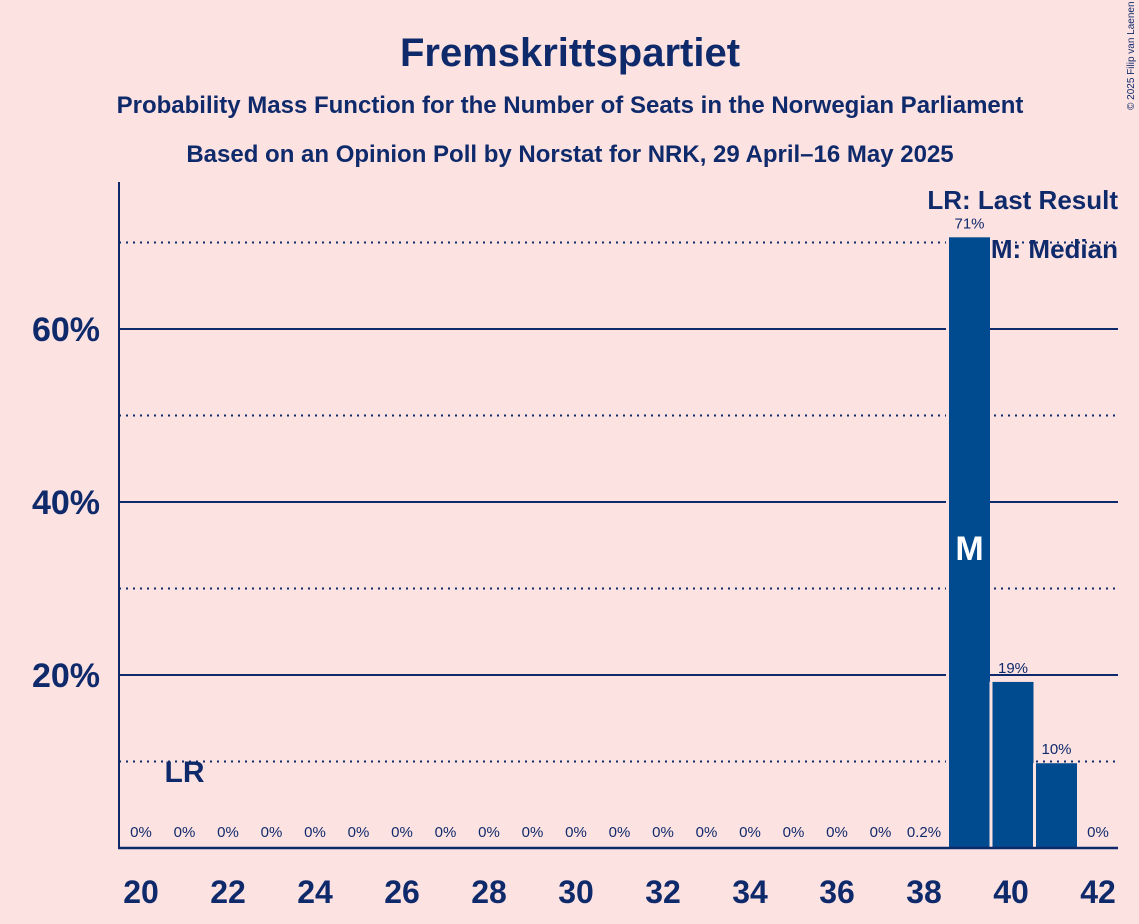  I want to click on data-label: 71%, so click(969, 223).